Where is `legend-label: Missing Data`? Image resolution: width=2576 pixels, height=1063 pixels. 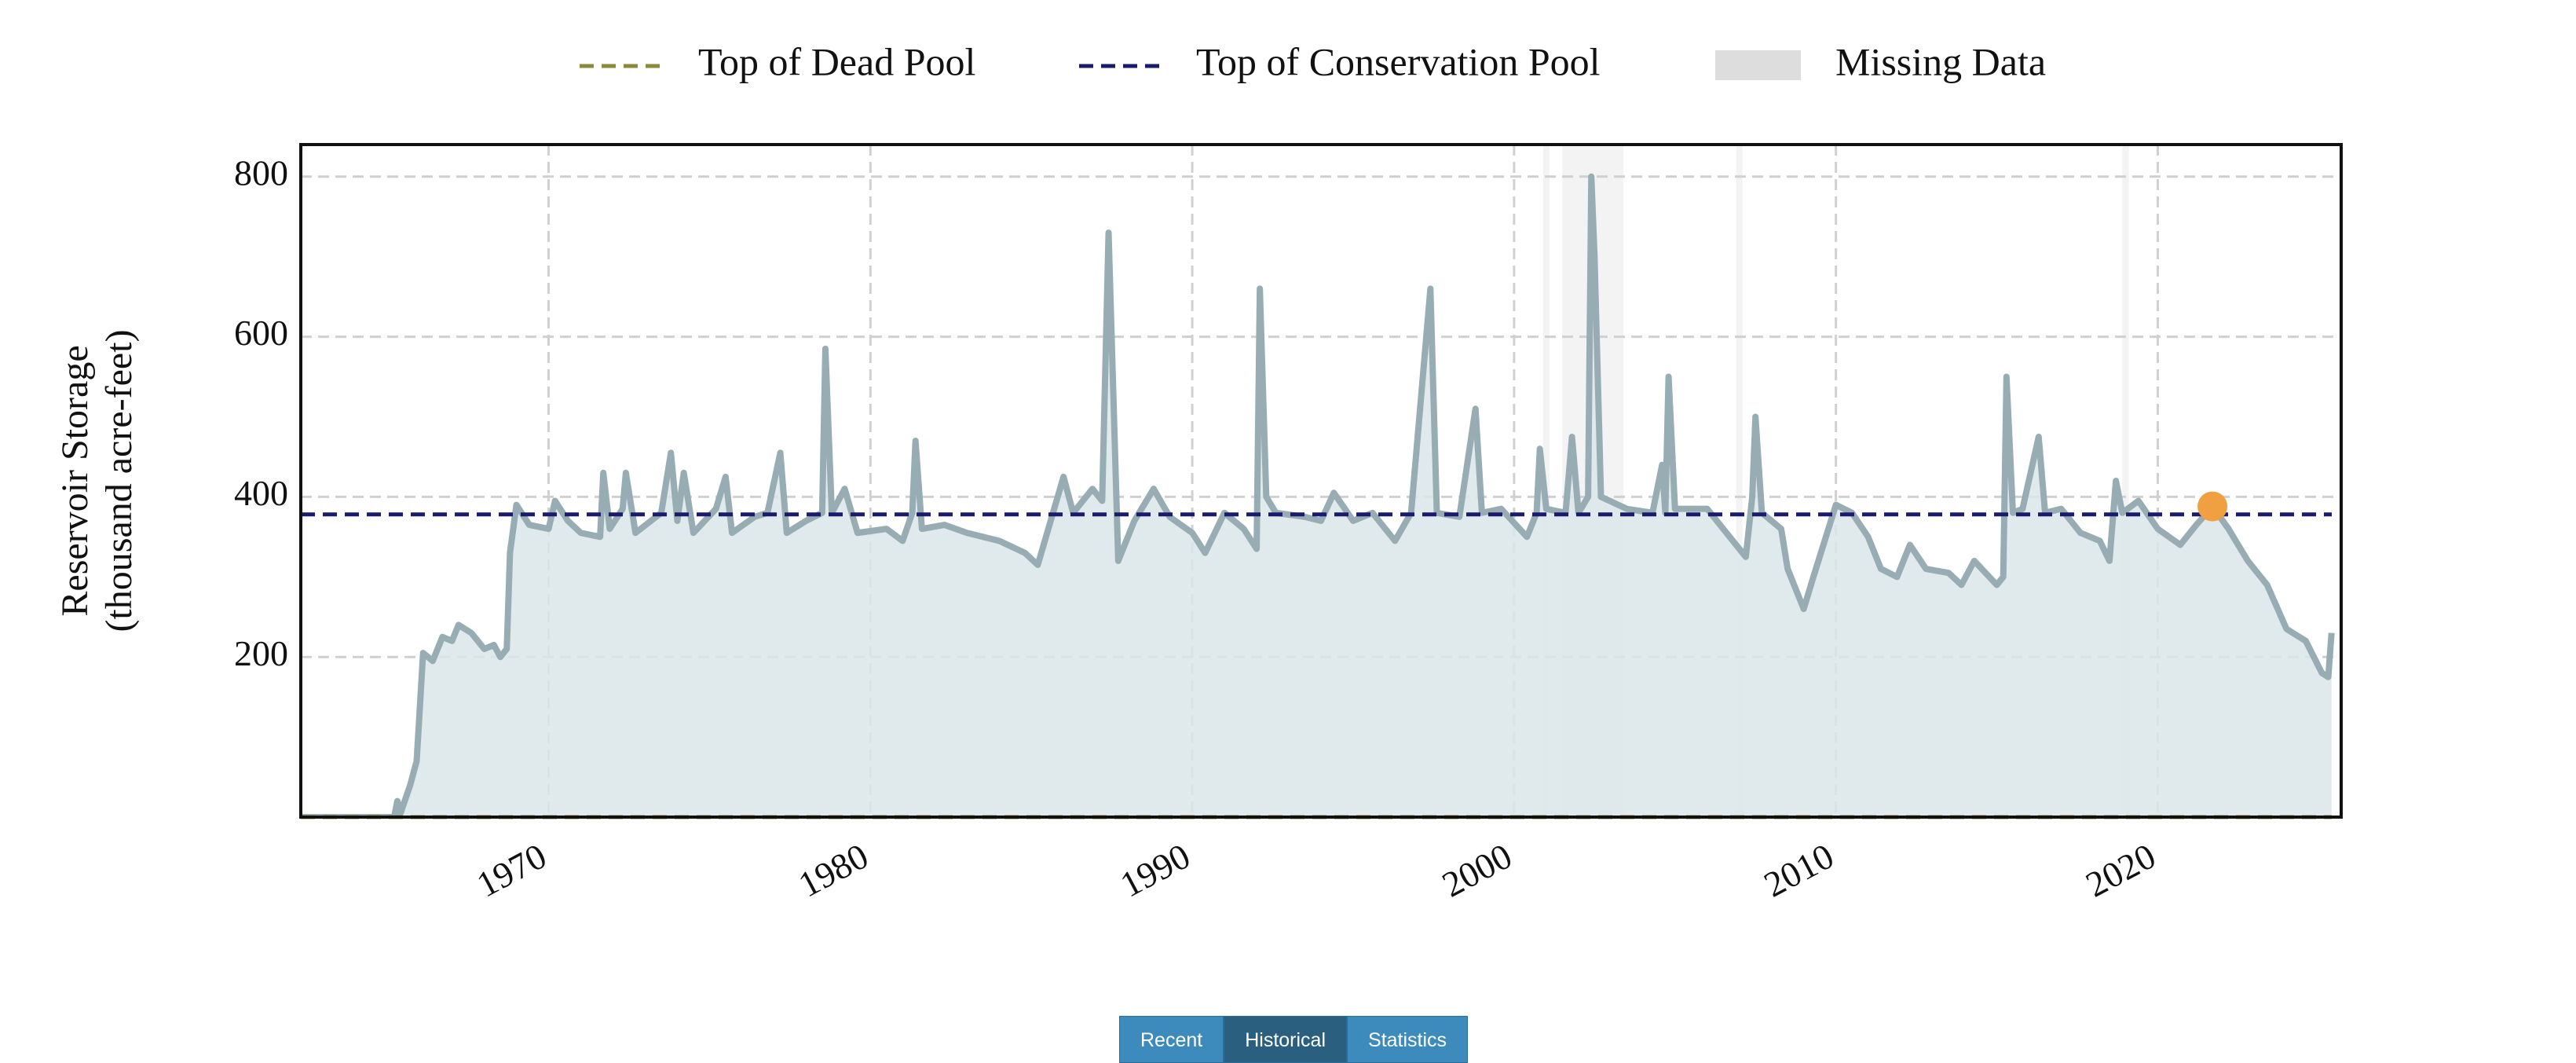 legend-label: Missing Data is located at coordinates (1941, 61).